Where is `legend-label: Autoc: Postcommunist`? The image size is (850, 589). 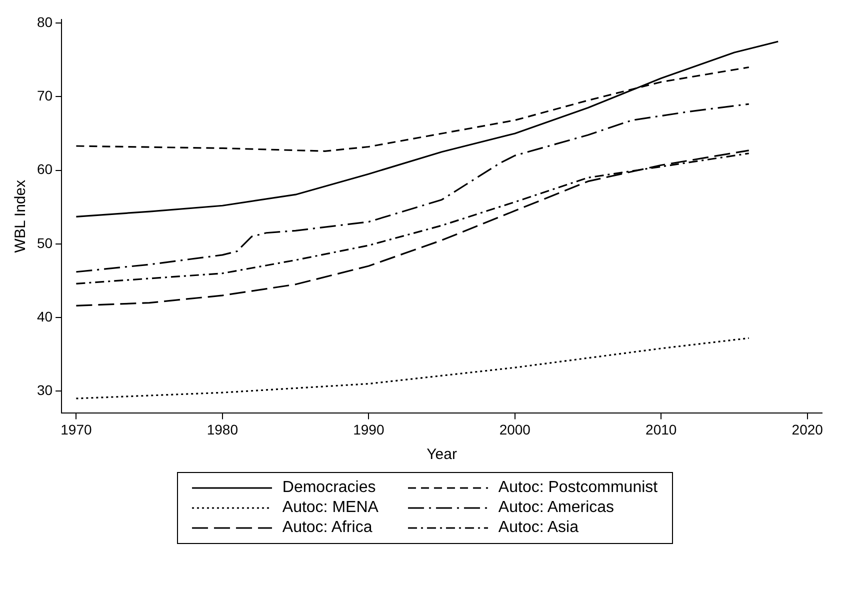
legend-label: Autoc: Postcommunist is located at coordinates (578, 488).